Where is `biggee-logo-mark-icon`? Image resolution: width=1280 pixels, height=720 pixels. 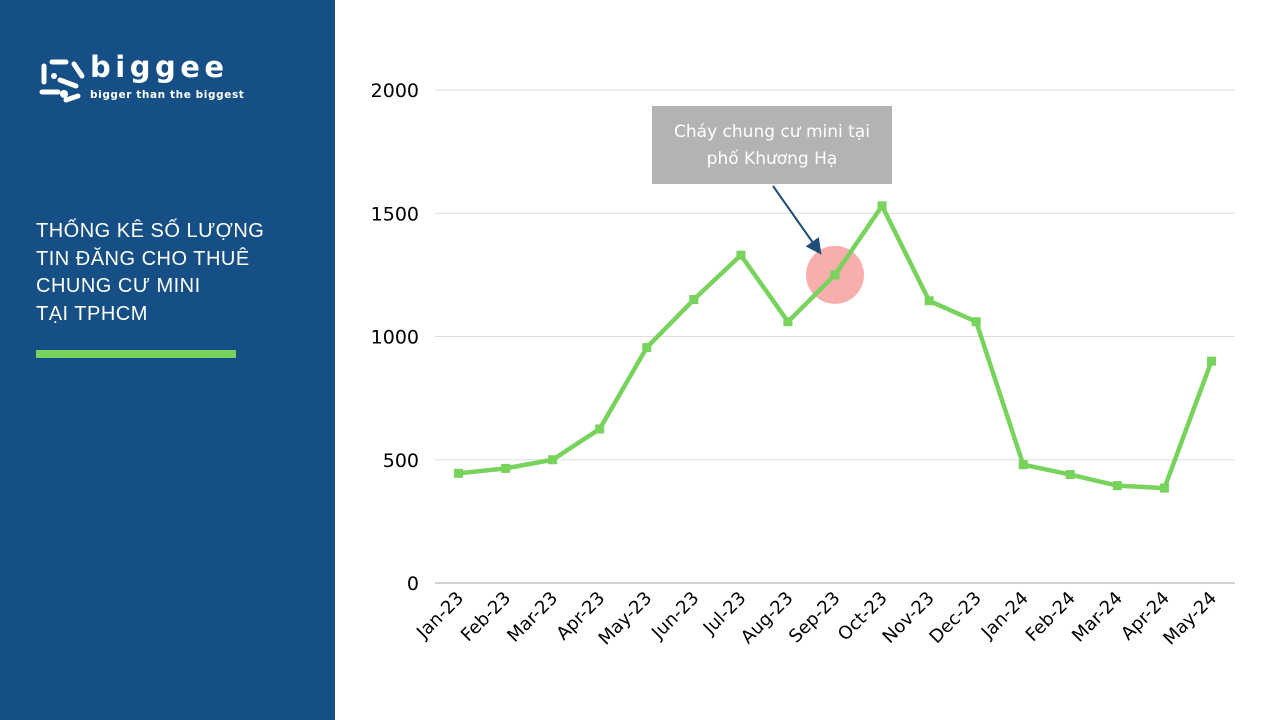
biggee-logo-mark-icon is located at coordinates (62, 81).